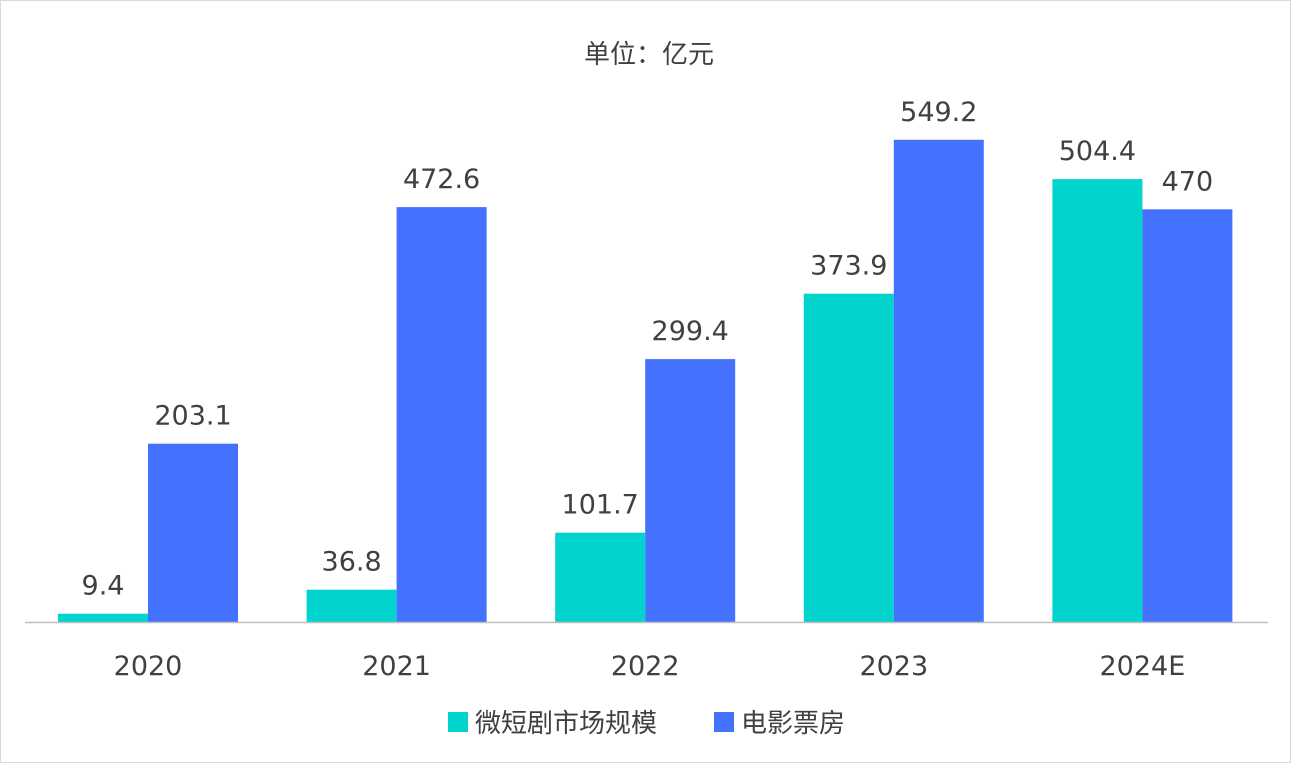  I want to click on bar-short-drama-2023, so click(848, 457).